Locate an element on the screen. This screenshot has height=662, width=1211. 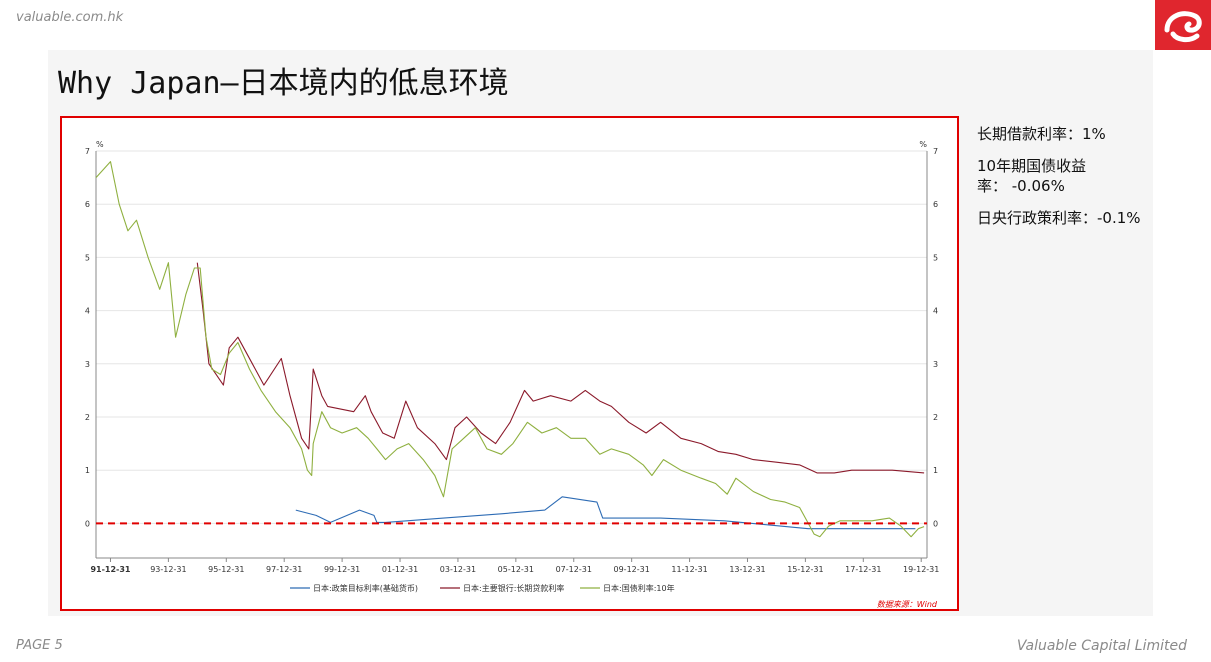
y-tick-right-6: 6 is located at coordinates (935, 204).